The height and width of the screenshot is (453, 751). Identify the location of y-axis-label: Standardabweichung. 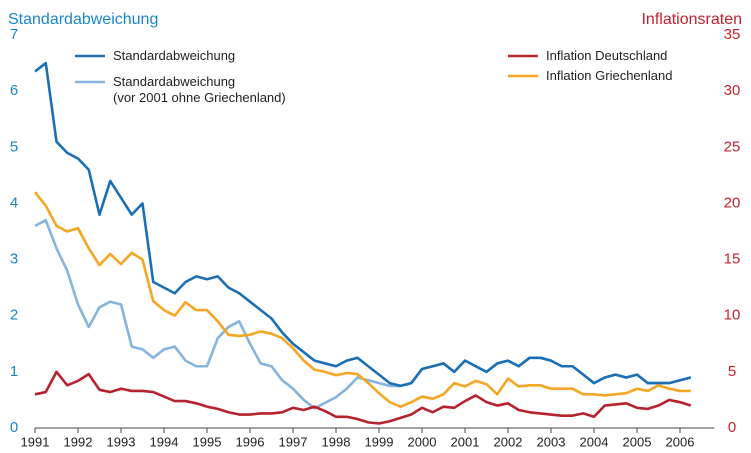
(83, 19).